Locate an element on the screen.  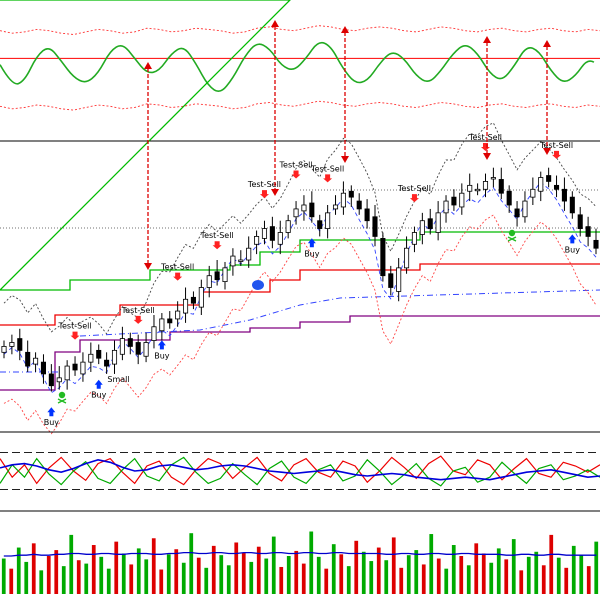
volume-panel is located at coordinates (300, 562).